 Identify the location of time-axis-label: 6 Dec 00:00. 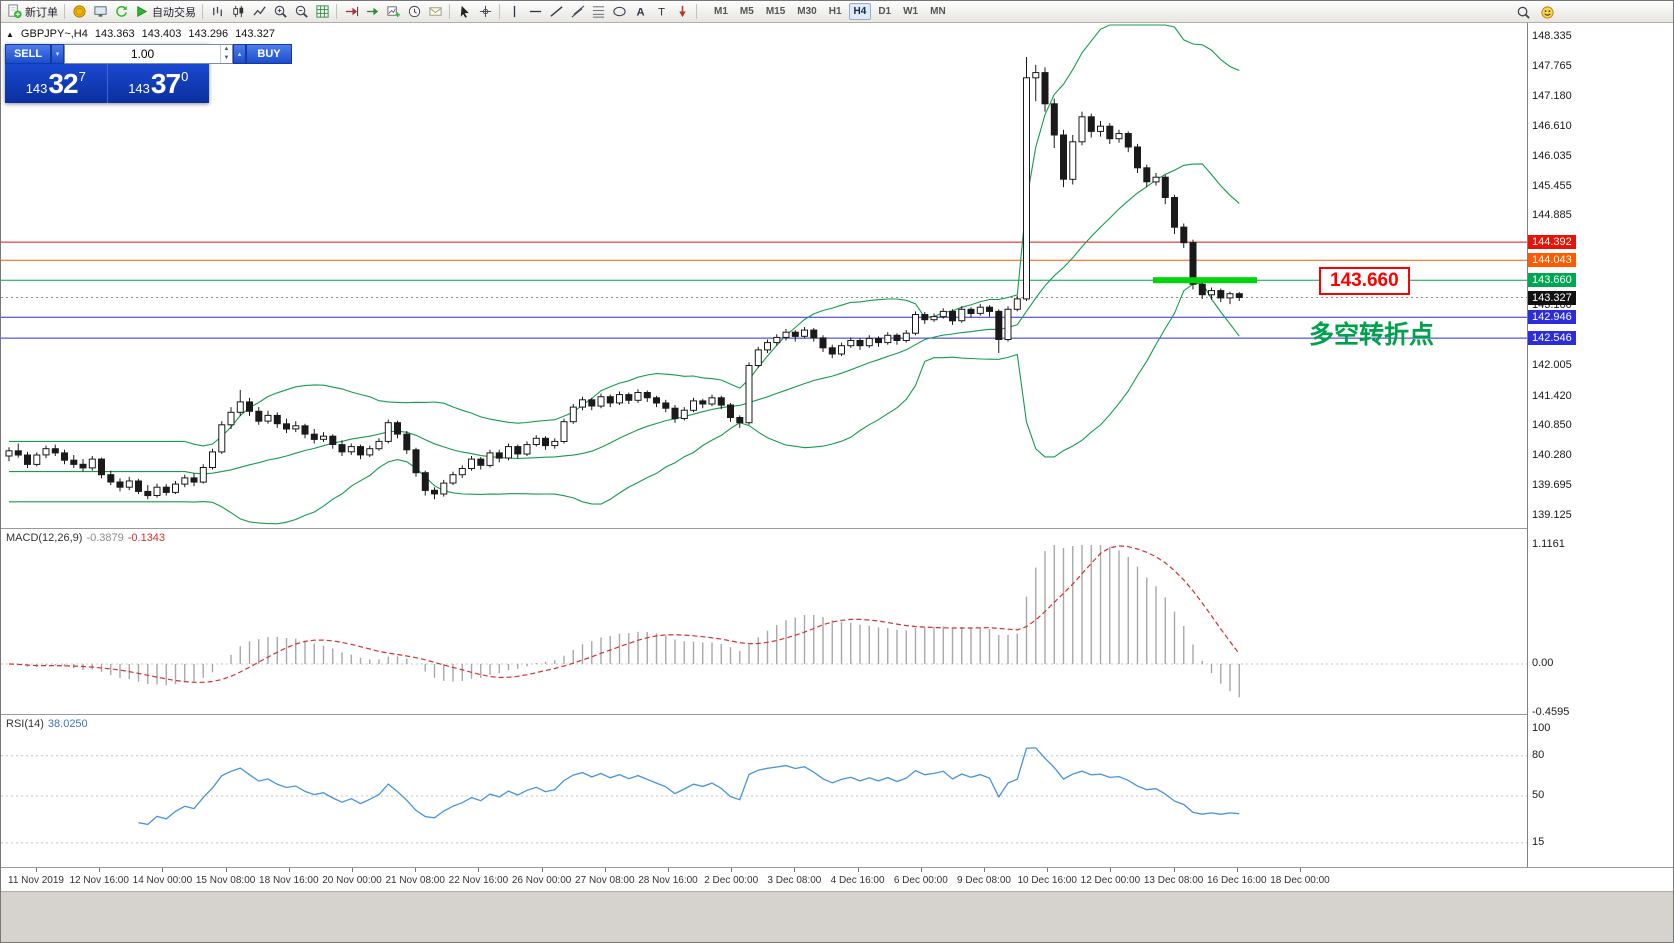
(920, 880).